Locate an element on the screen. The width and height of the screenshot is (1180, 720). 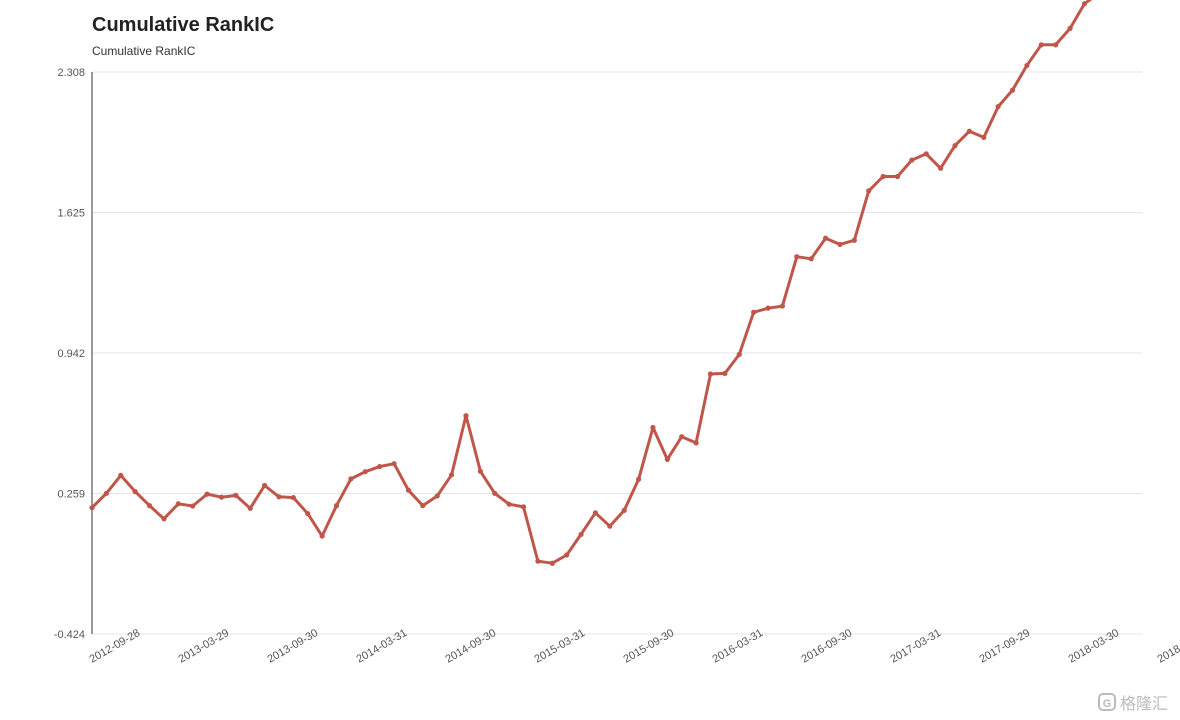
x-tick-label: 2018-03-30 is located at coordinates (1094, 646).